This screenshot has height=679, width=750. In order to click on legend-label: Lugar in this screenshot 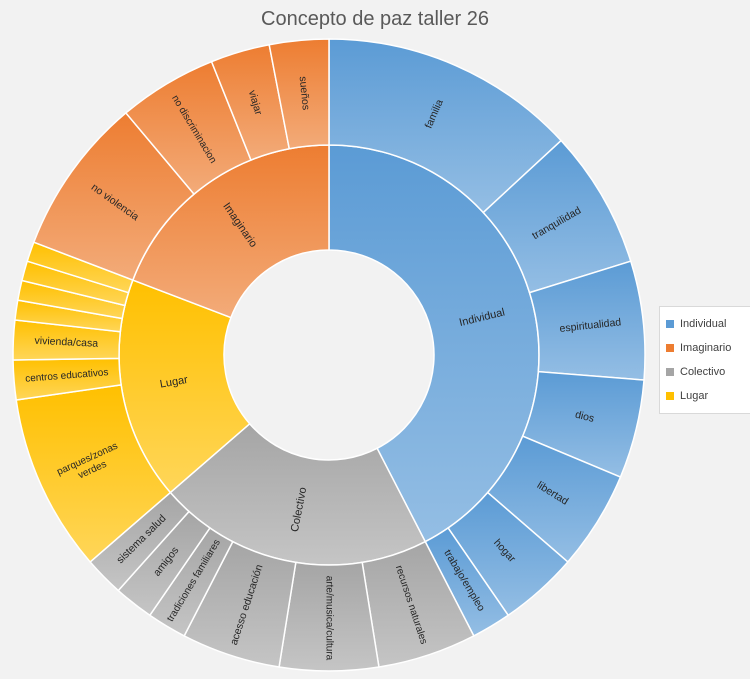, I will do `click(694, 396)`.